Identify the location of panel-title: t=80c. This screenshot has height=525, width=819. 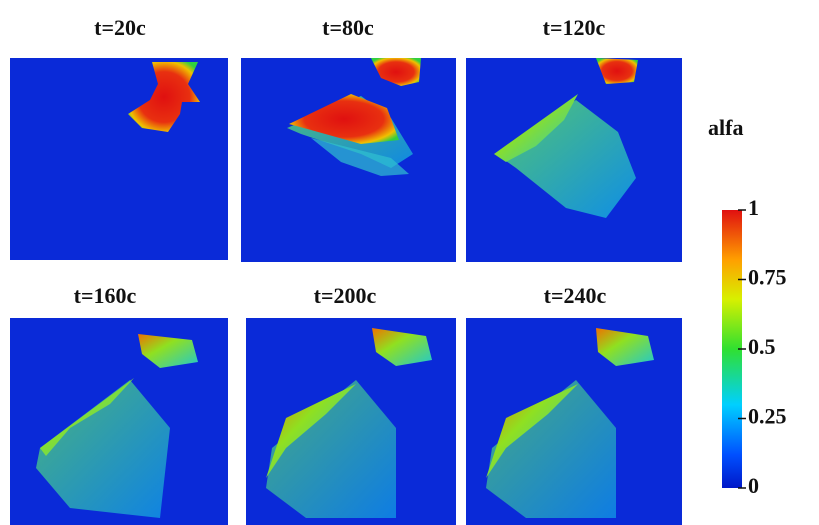
(348, 27).